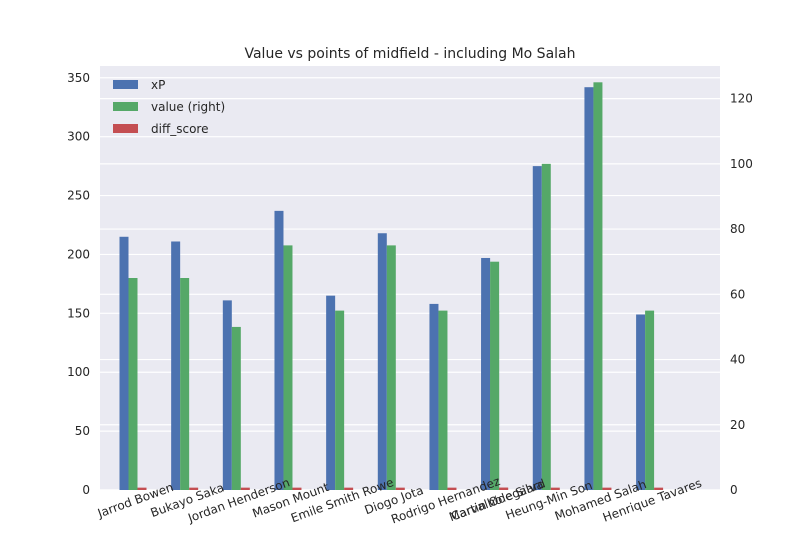 The width and height of the screenshot is (800, 550). Describe the element at coordinates (158, 85) in the screenshot. I see `legend-label: xP` at that location.